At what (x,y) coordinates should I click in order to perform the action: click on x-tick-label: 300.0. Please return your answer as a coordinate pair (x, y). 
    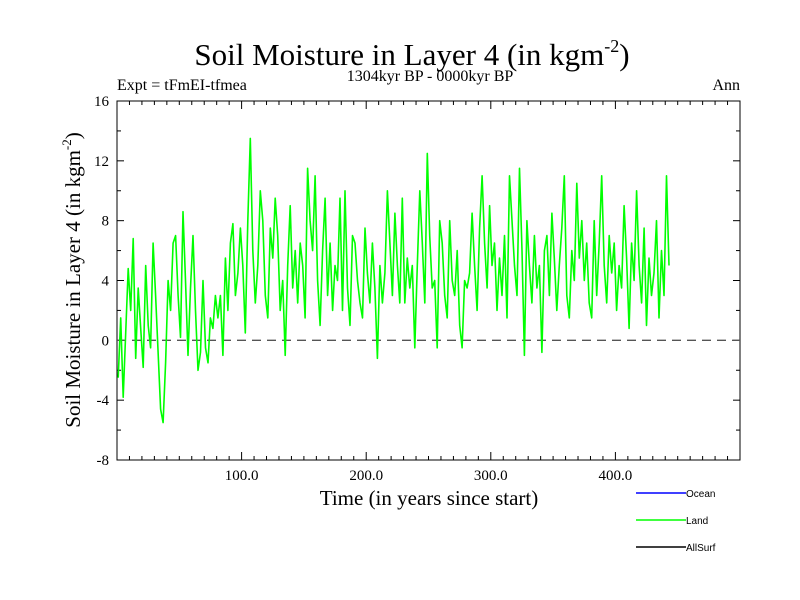
    Looking at the image, I should click on (491, 476).